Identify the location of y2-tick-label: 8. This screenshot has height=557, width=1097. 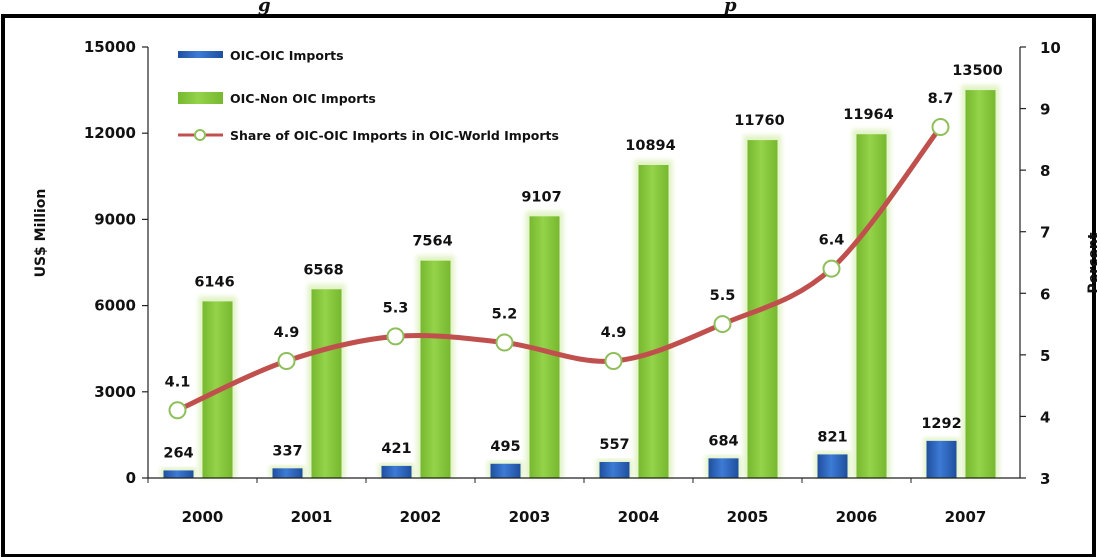
(1045, 171).